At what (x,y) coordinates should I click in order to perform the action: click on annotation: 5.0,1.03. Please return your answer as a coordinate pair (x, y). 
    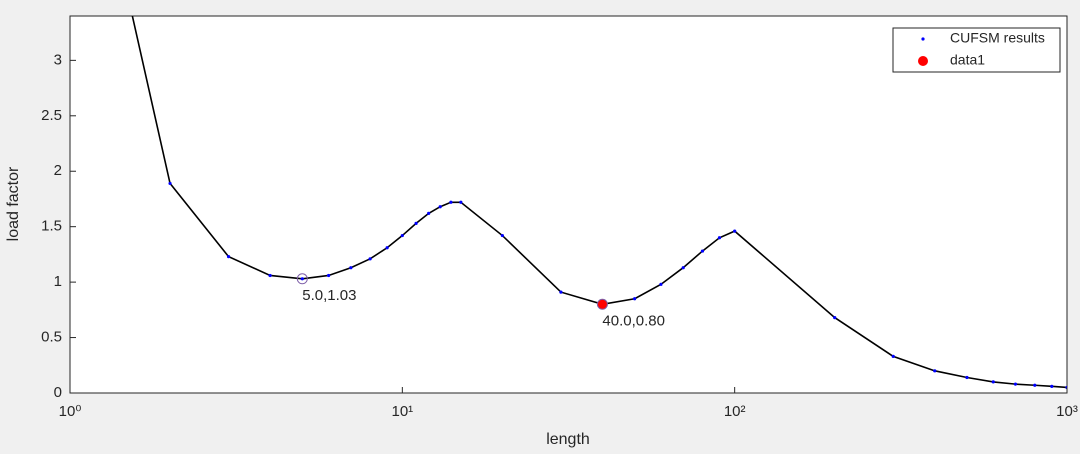
    Looking at the image, I should click on (329, 295).